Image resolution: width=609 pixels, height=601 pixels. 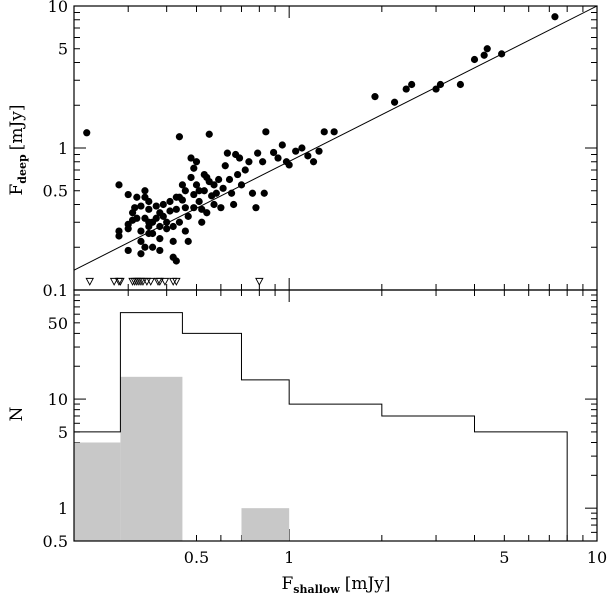 I want to click on histogram-y-tick-labels: 0.5 1 5 10 50, so click(x=55, y=432).